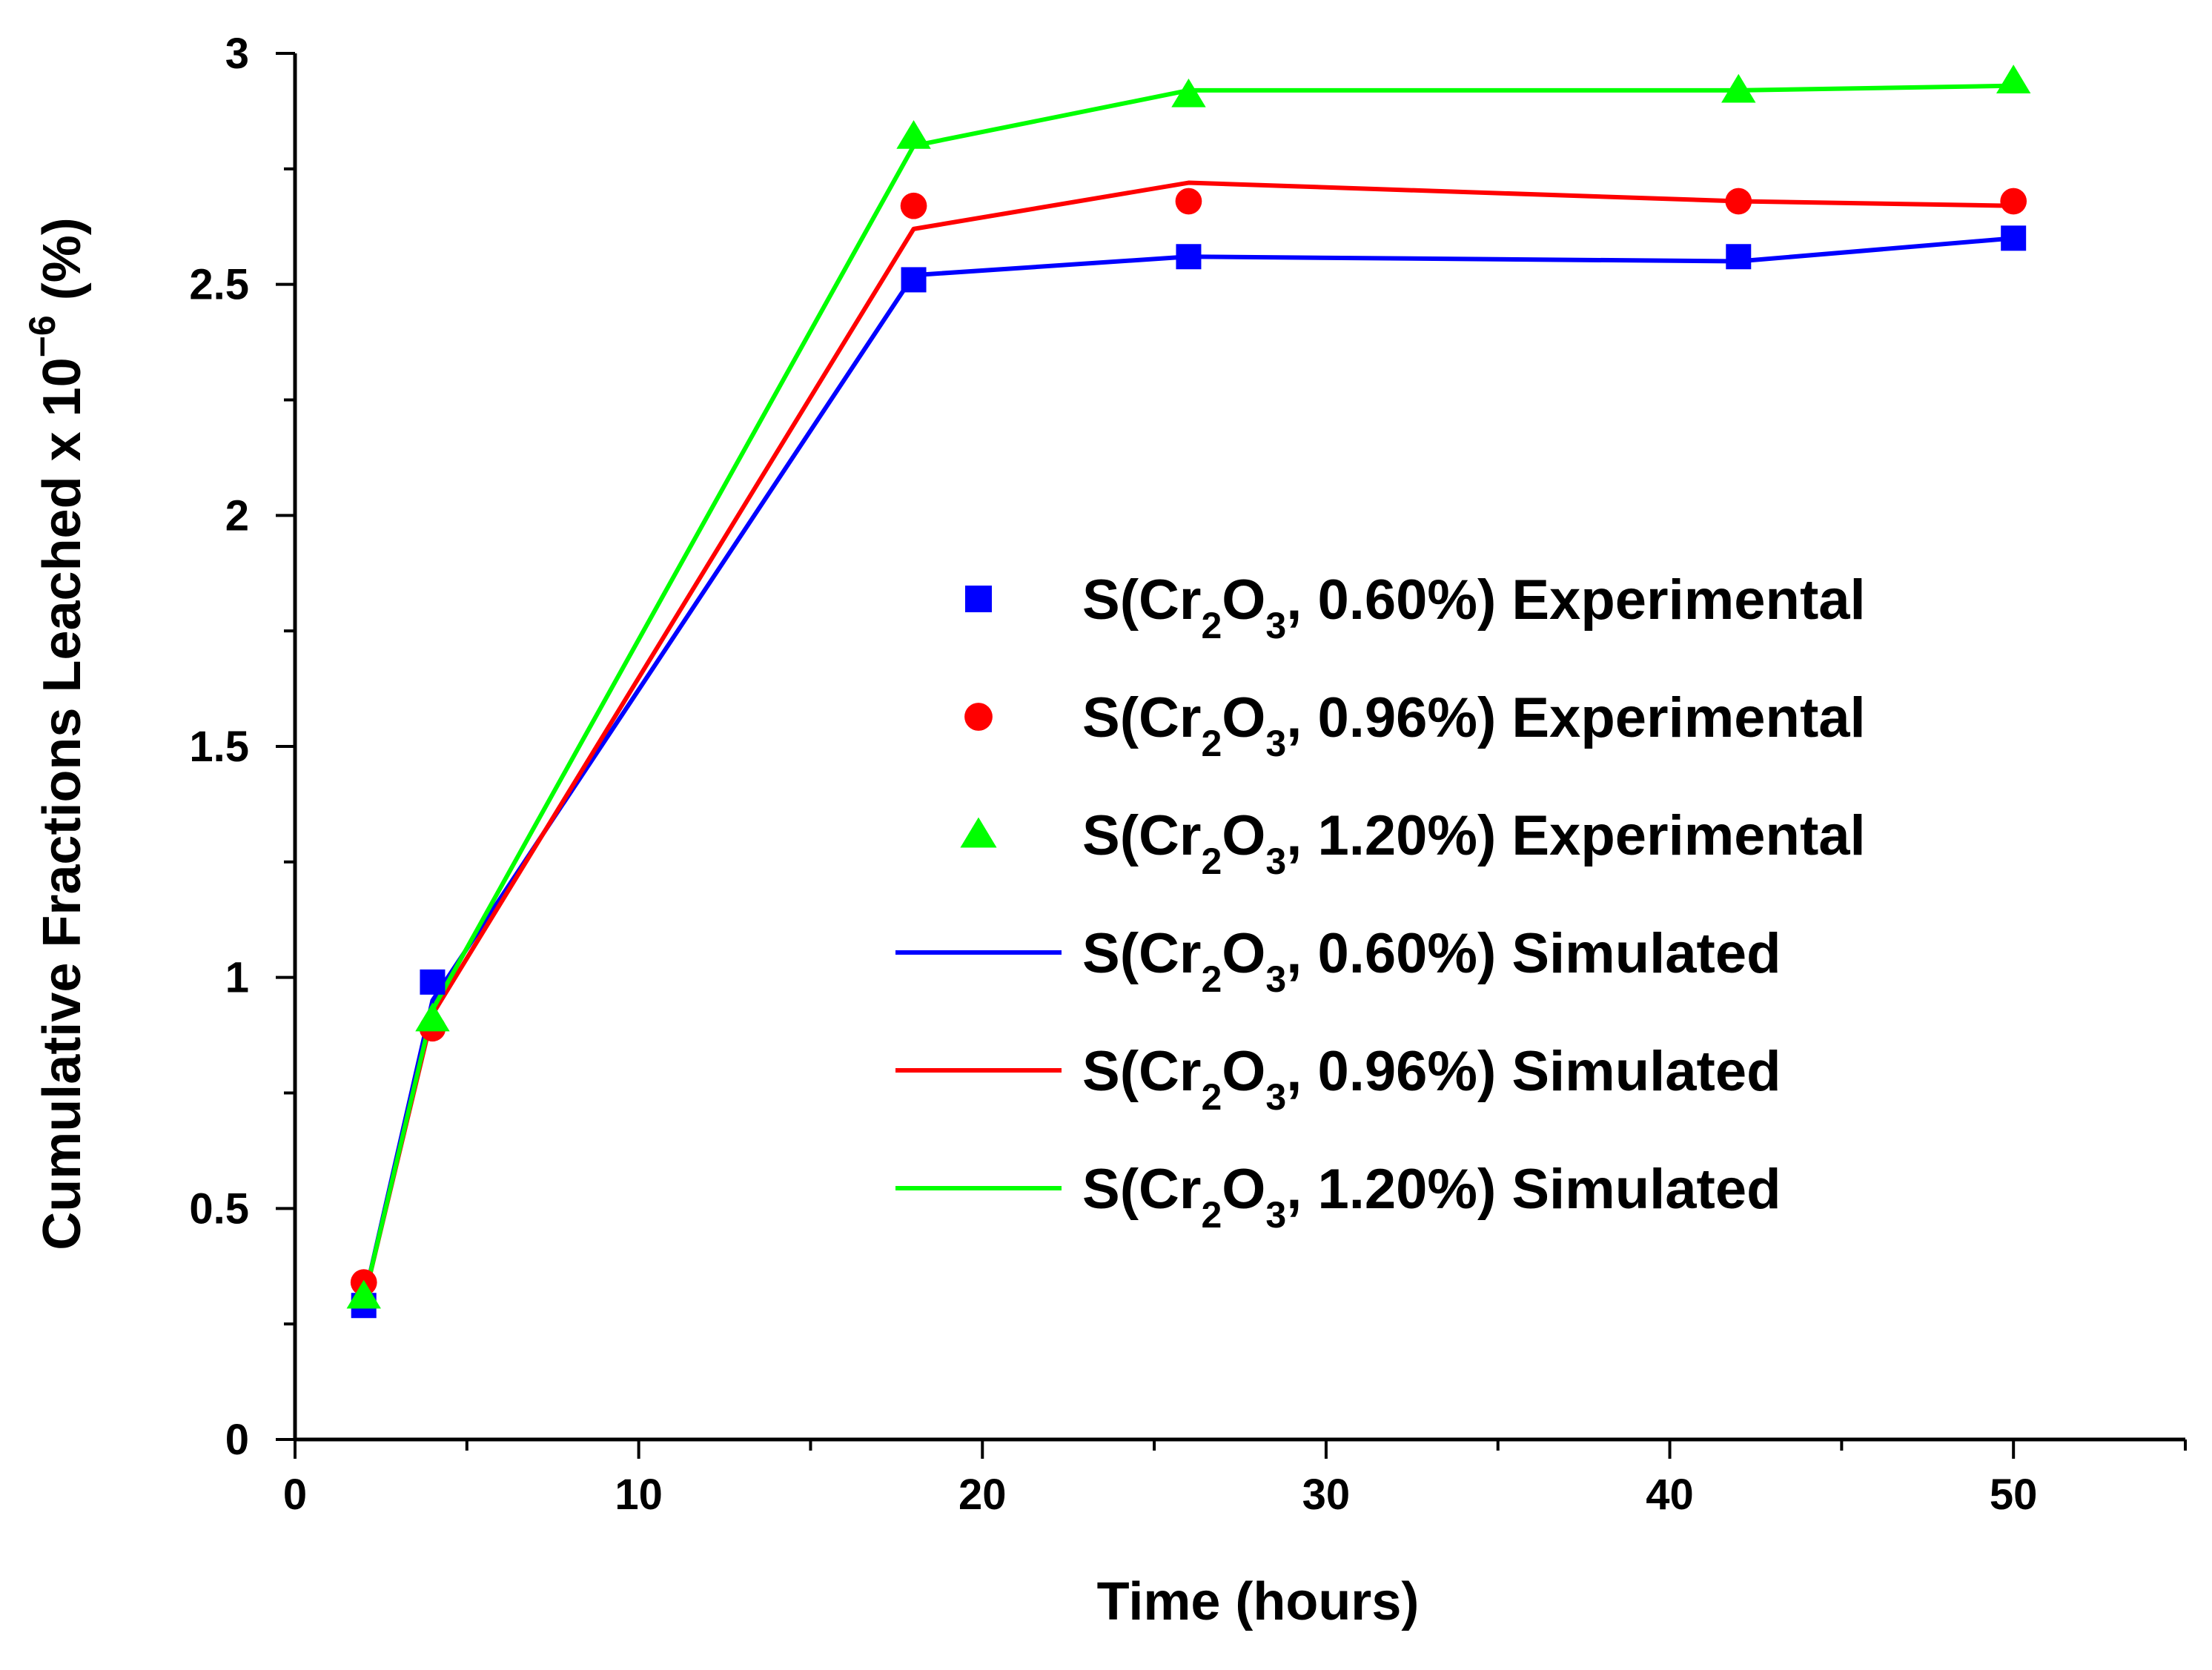 The height and width of the screenshot is (1670, 2212). Describe the element at coordinates (237, 978) in the screenshot. I see `y-tick-label: 1` at that location.